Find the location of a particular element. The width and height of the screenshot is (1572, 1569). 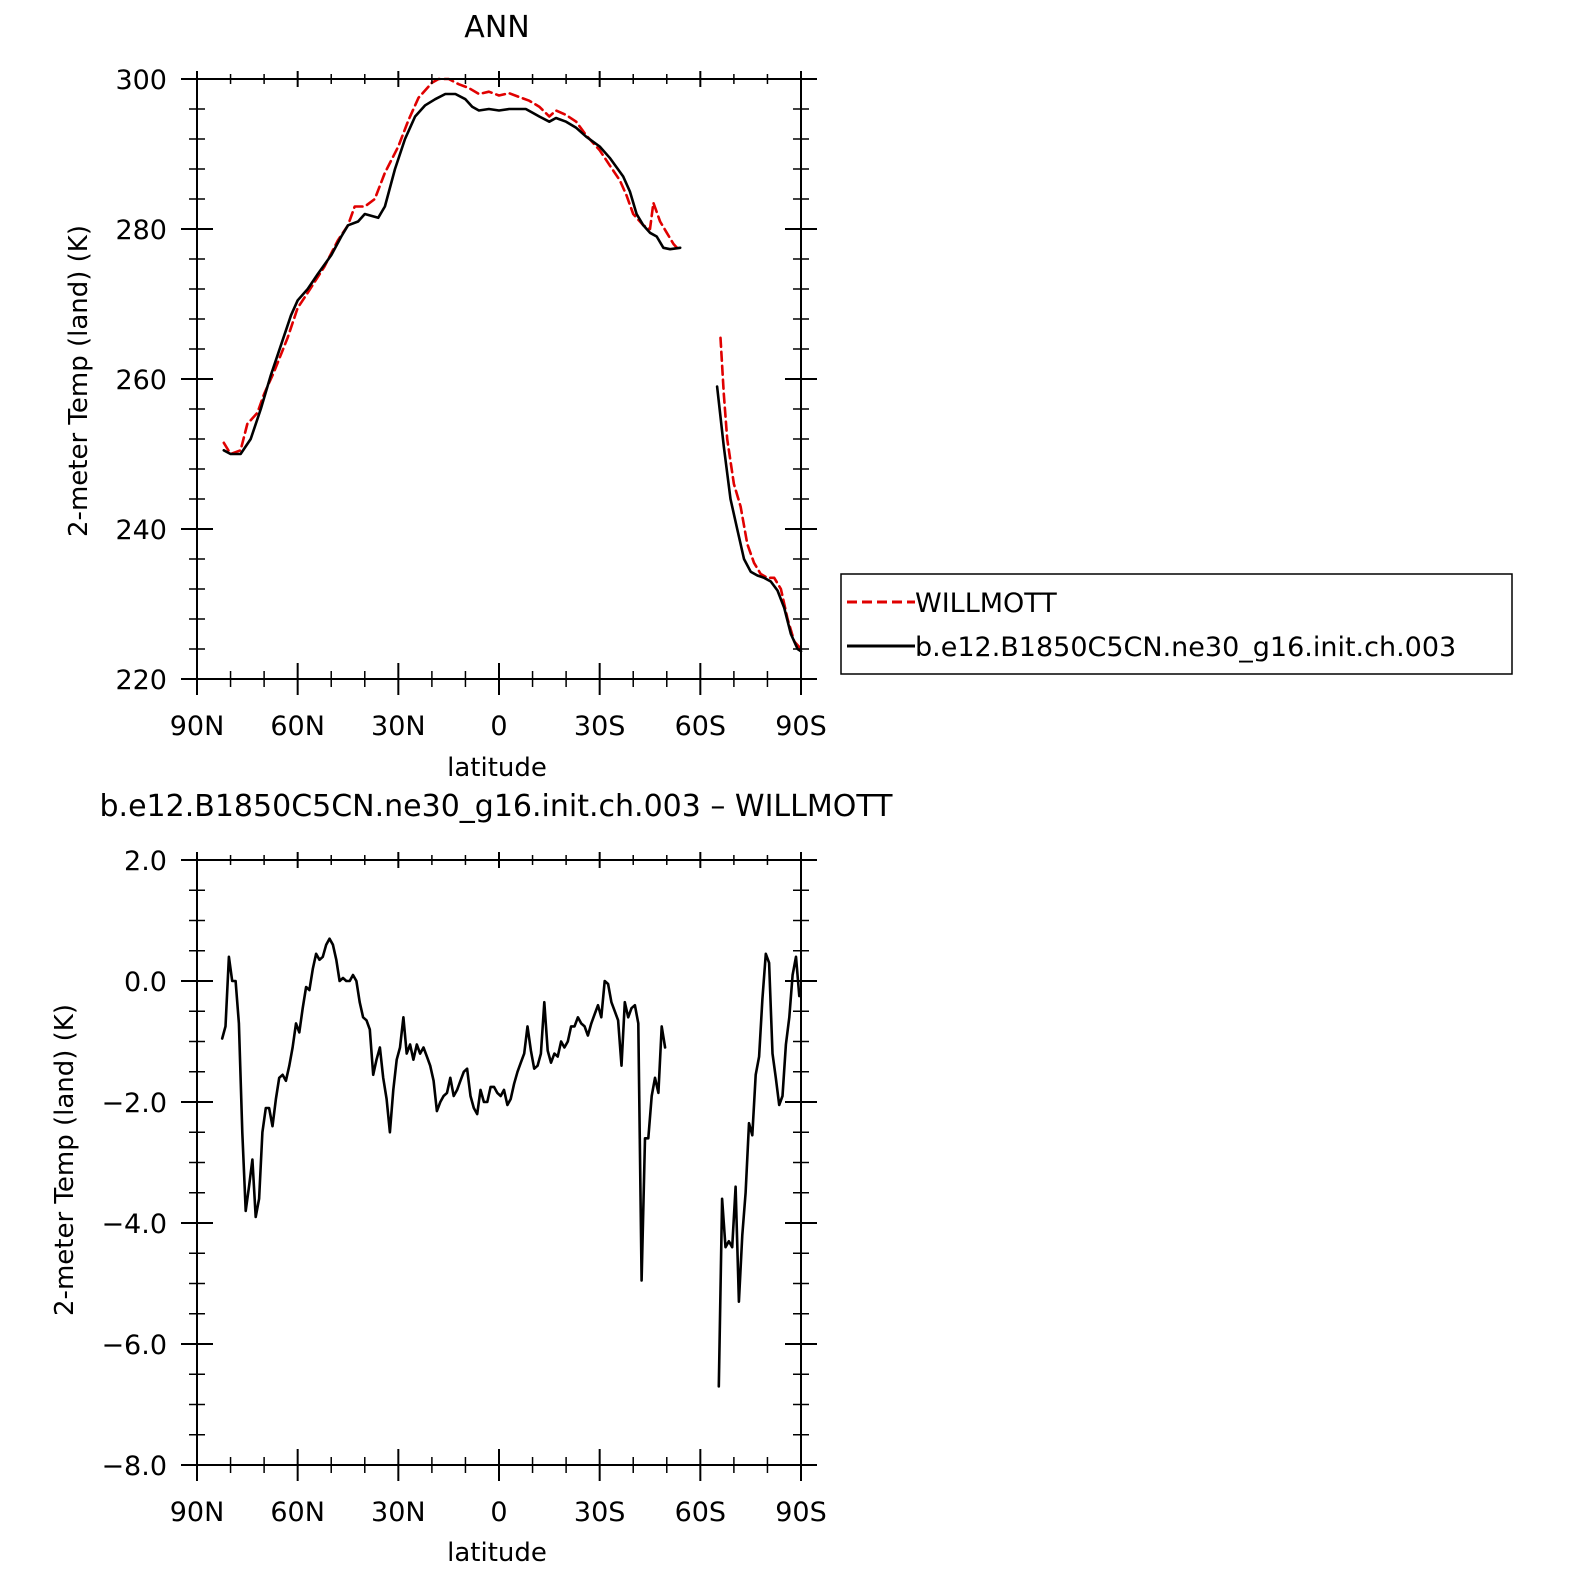

bottom-series-group is located at coordinates (510, 1162).